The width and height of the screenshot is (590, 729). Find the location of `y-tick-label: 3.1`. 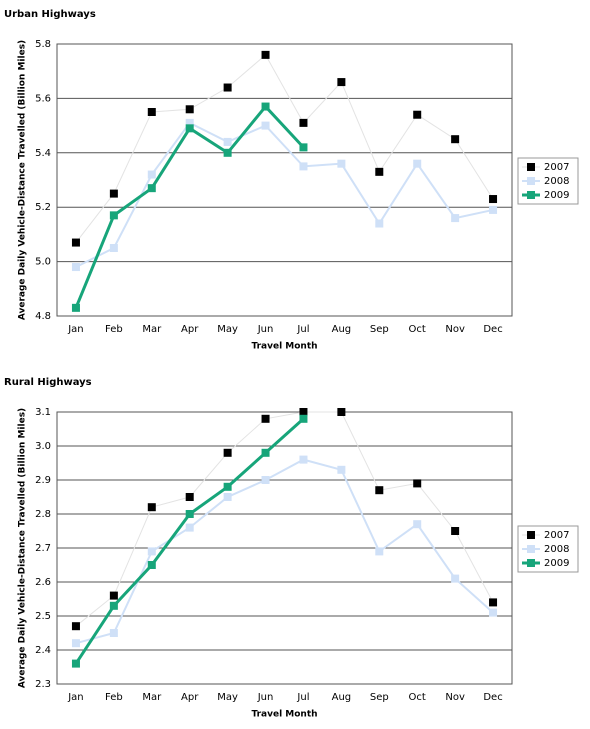

y-tick-label: 3.1 is located at coordinates (43, 412).